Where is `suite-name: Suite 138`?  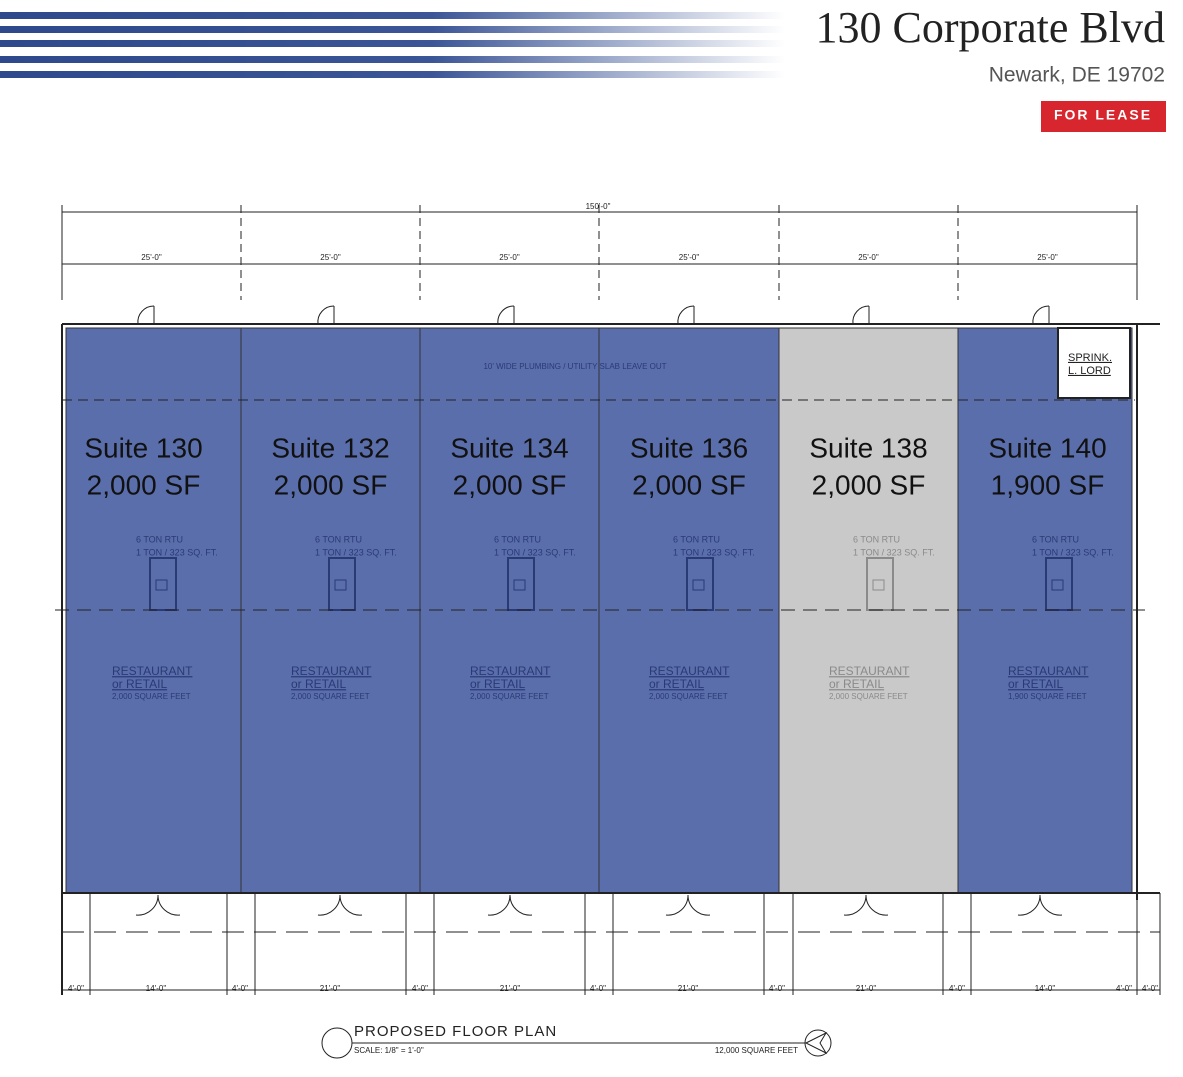
suite-name: Suite 138 is located at coordinates (868, 447).